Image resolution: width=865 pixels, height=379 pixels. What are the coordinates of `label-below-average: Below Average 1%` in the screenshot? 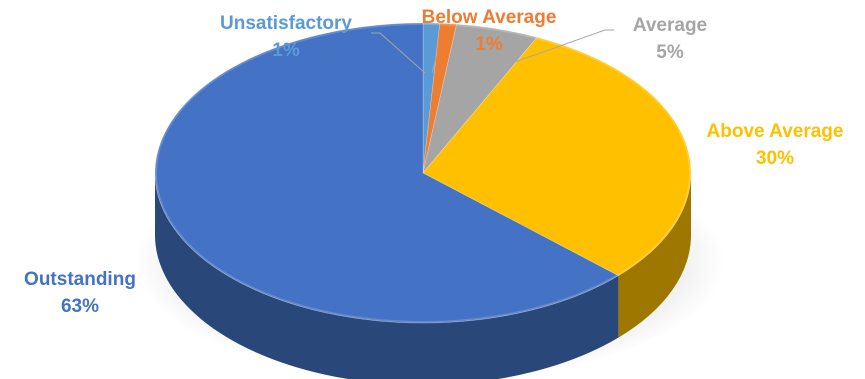 It's located at (489, 31).